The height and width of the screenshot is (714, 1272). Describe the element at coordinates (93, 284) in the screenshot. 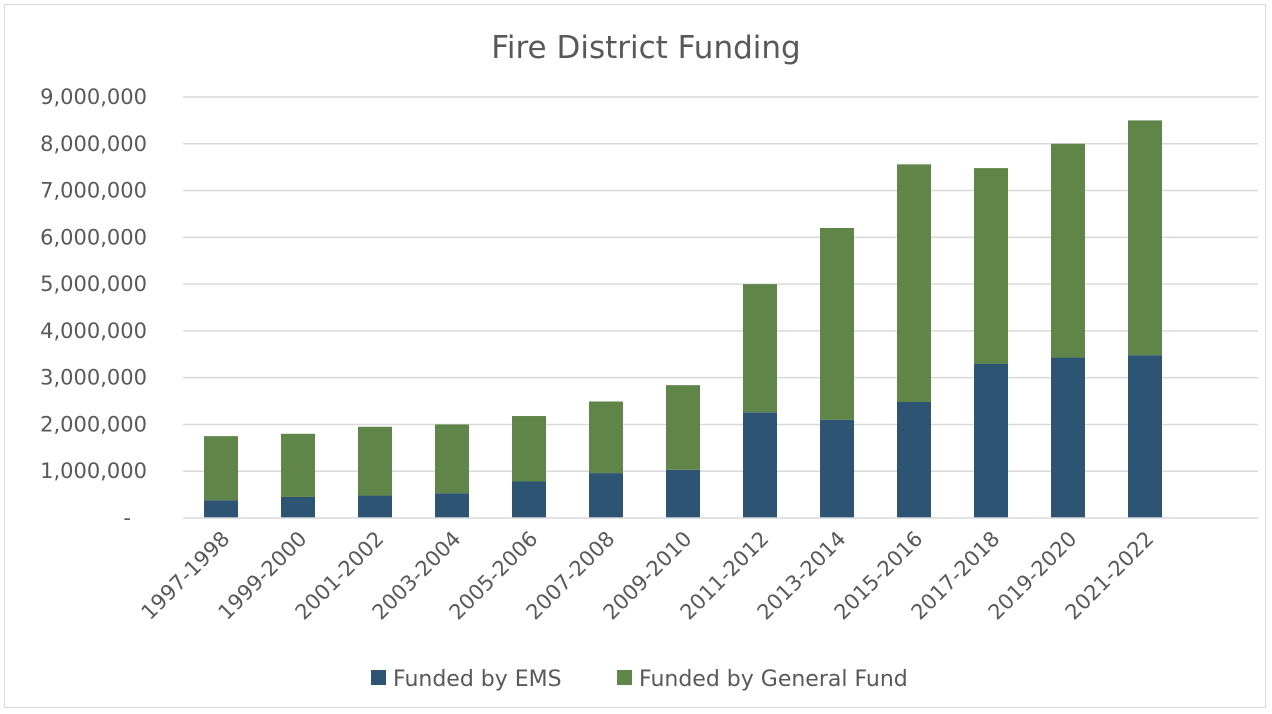

I see `y-tick-label: 5,000,000` at that location.